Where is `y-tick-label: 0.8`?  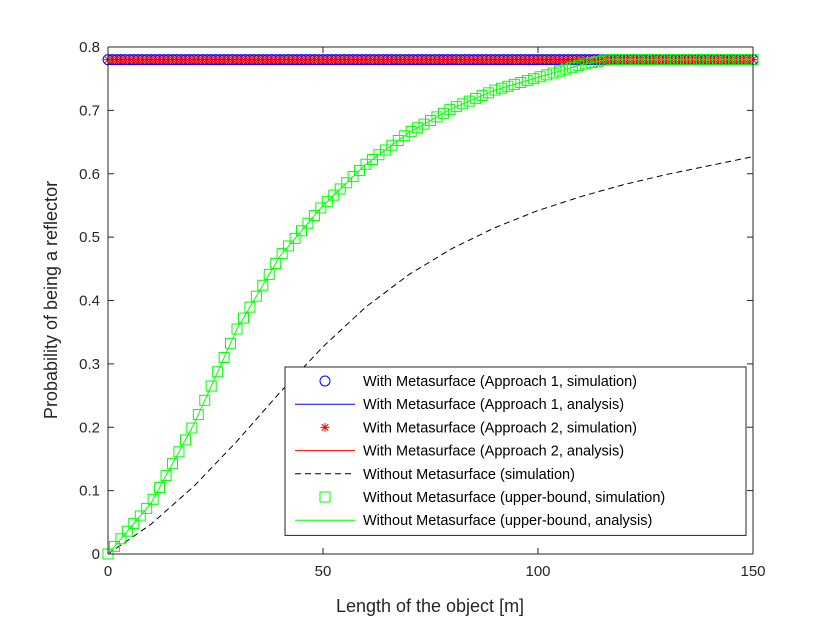 y-tick-label: 0.8 is located at coordinates (89, 47).